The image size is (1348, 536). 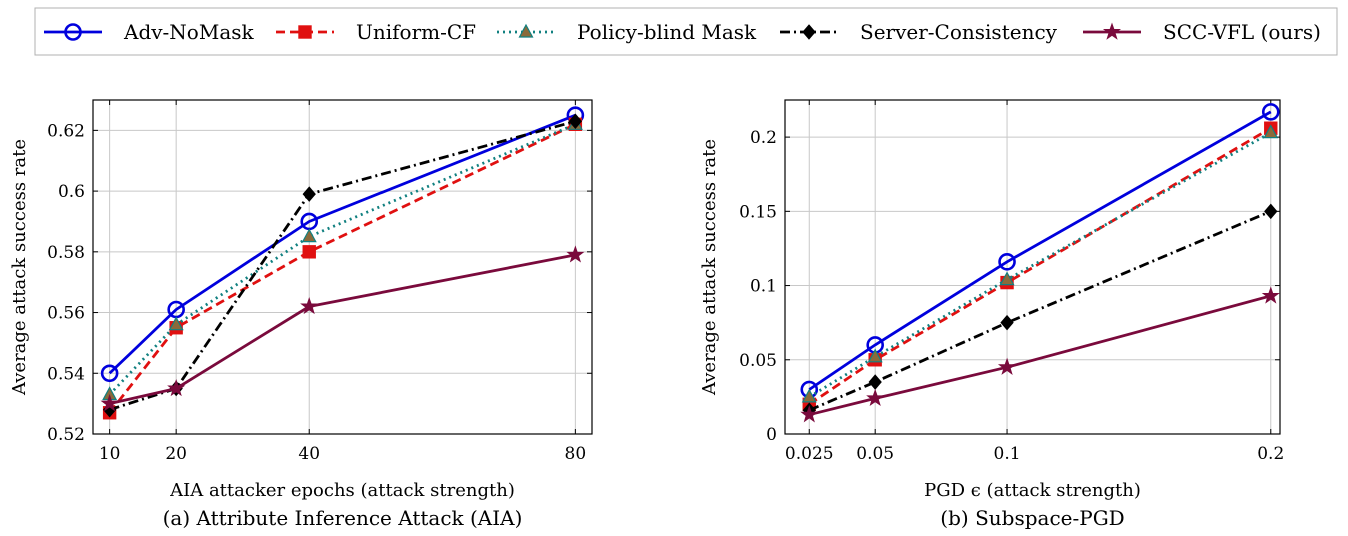 I want to click on y-tick-label: 0.56, so click(x=66, y=314).